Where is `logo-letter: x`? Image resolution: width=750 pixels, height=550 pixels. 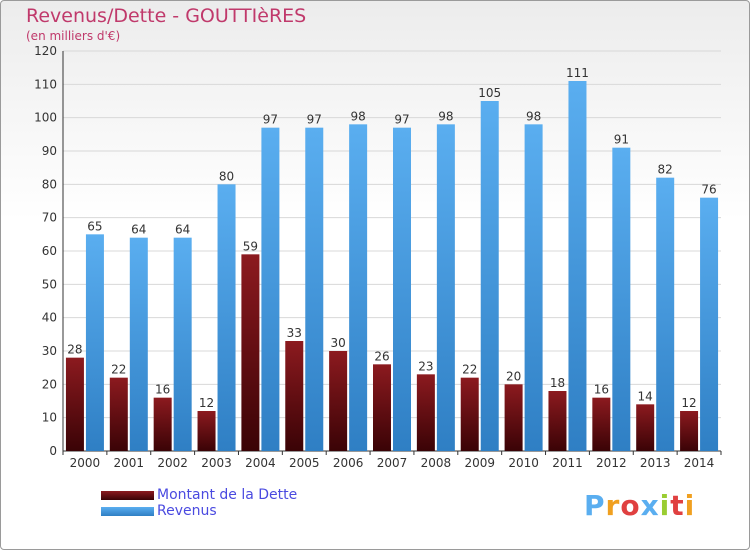 logo-letter: x is located at coordinates (650, 505).